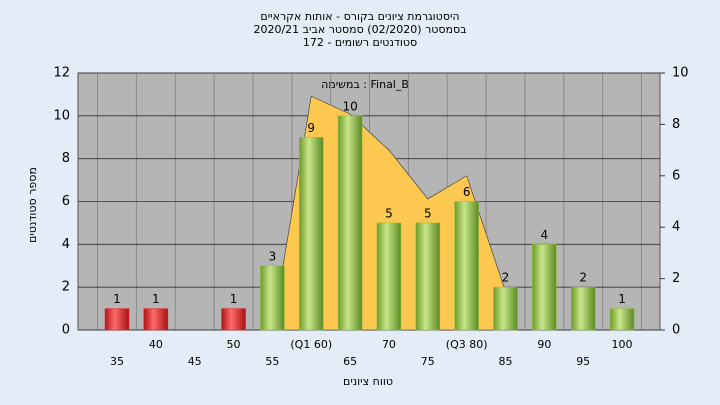 The image size is (720, 405). Describe the element at coordinates (66, 244) in the screenshot. I see `y-tick-label: 4` at that location.